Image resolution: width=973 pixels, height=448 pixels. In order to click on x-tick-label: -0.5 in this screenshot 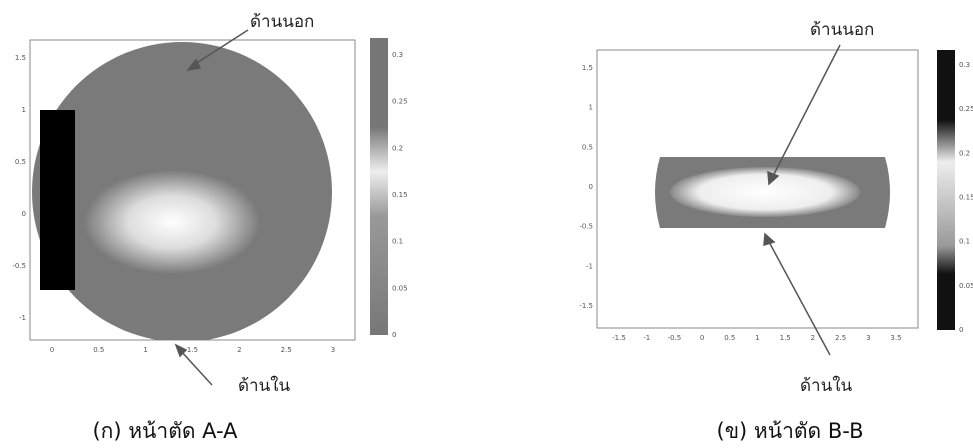, I will do `click(675, 338)`.